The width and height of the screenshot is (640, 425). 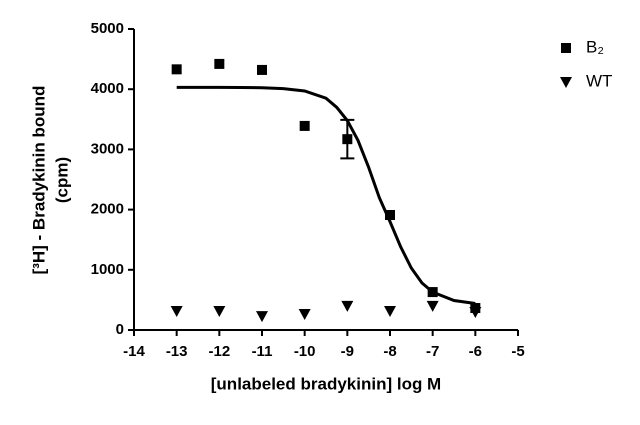 What do you see at coordinates (107, 28) in the screenshot?
I see `y-tick-label: 5000` at bounding box center [107, 28].